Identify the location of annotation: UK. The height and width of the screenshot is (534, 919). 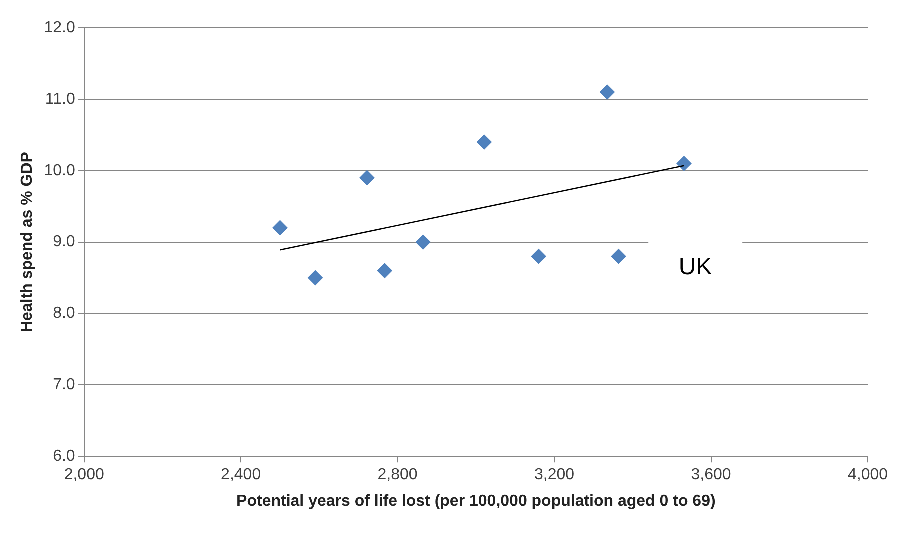
(695, 267).